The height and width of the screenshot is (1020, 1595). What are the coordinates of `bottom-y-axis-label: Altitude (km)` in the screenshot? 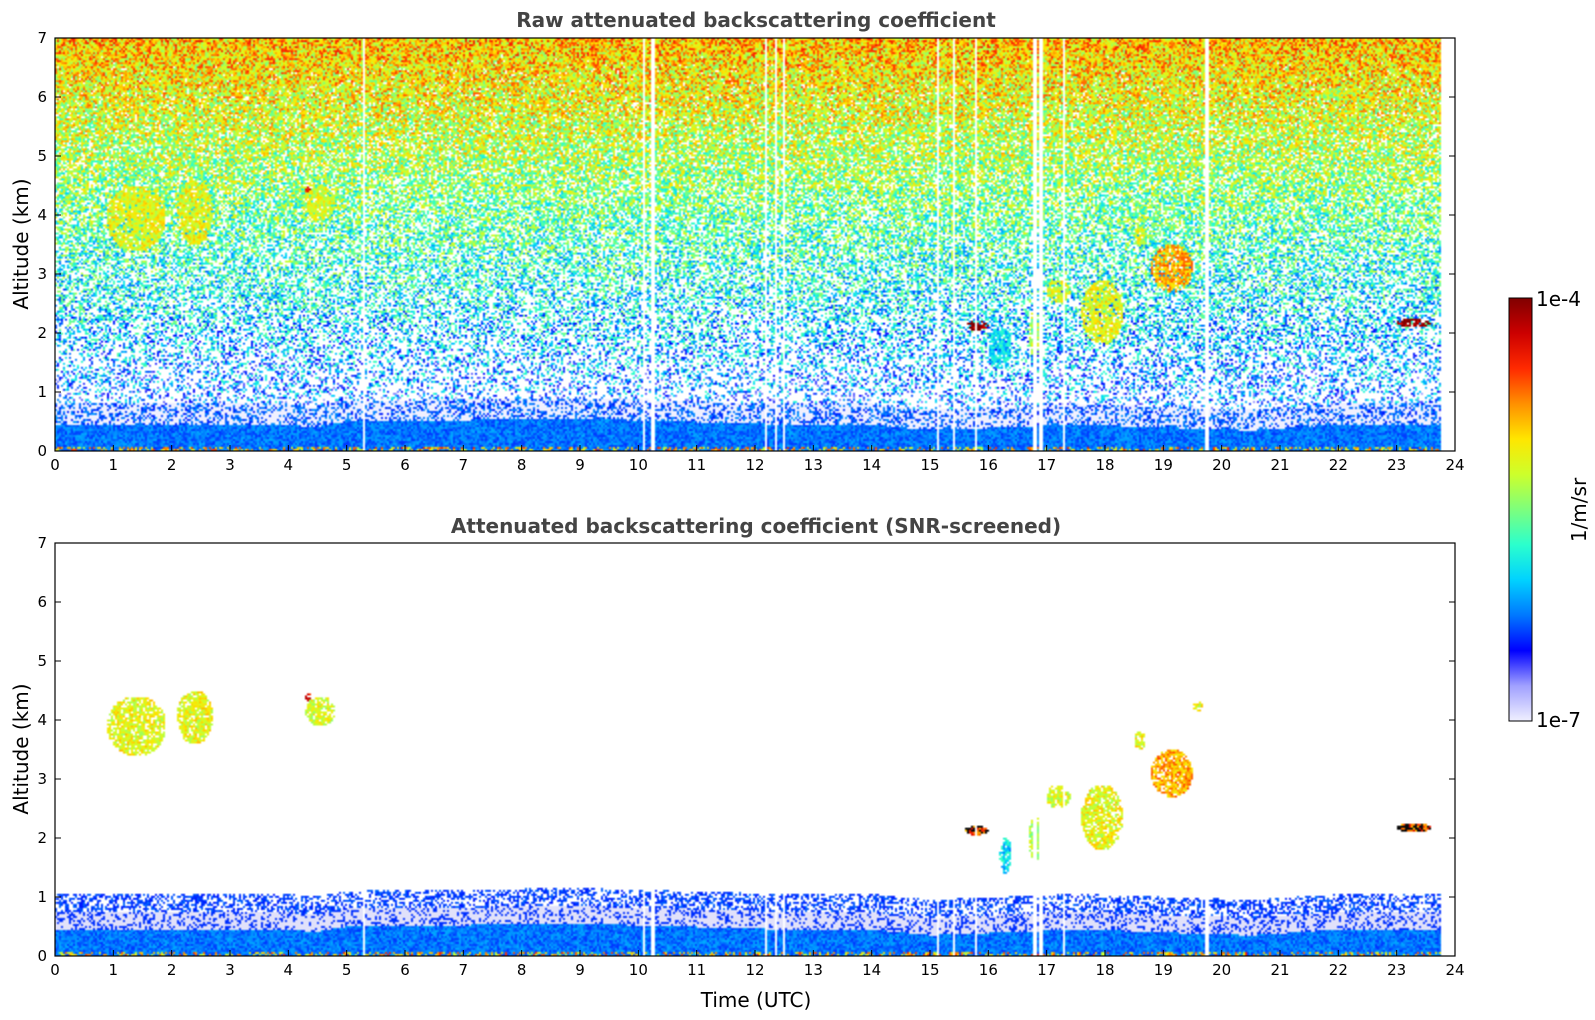 It's located at (21, 748).